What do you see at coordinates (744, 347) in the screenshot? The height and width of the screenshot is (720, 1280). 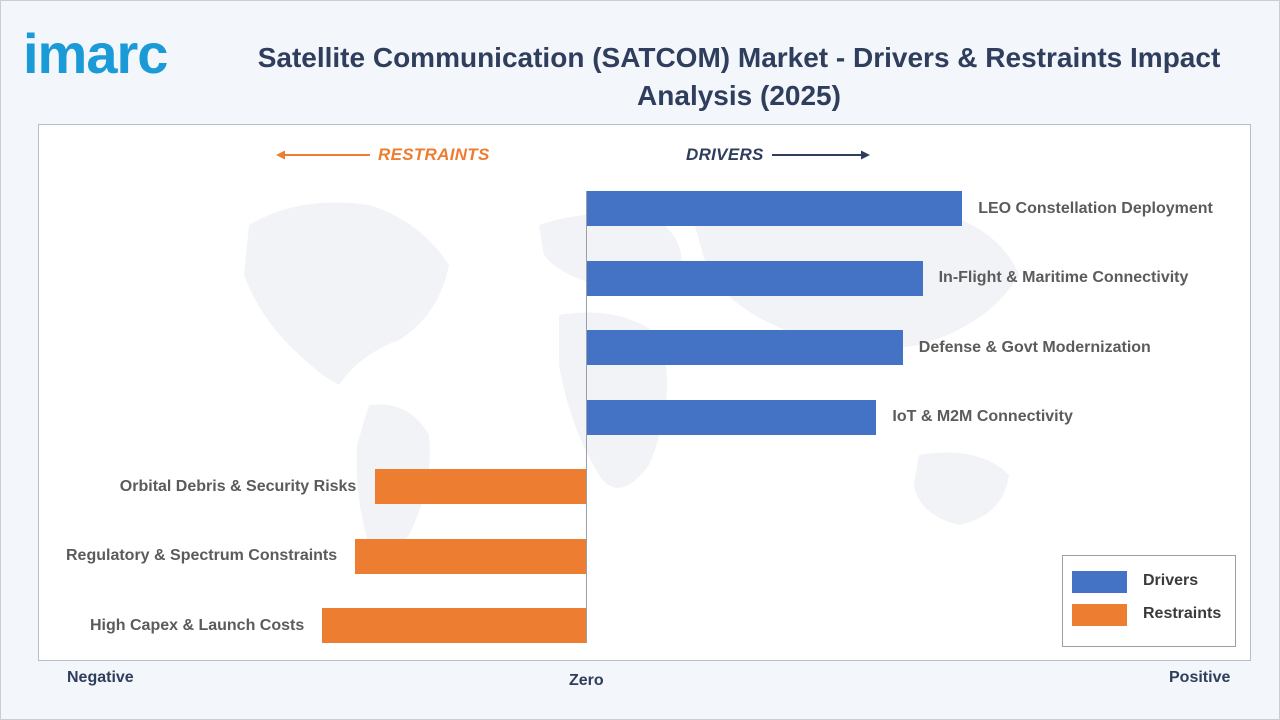 I see `bar-defense-govt-modernization` at bounding box center [744, 347].